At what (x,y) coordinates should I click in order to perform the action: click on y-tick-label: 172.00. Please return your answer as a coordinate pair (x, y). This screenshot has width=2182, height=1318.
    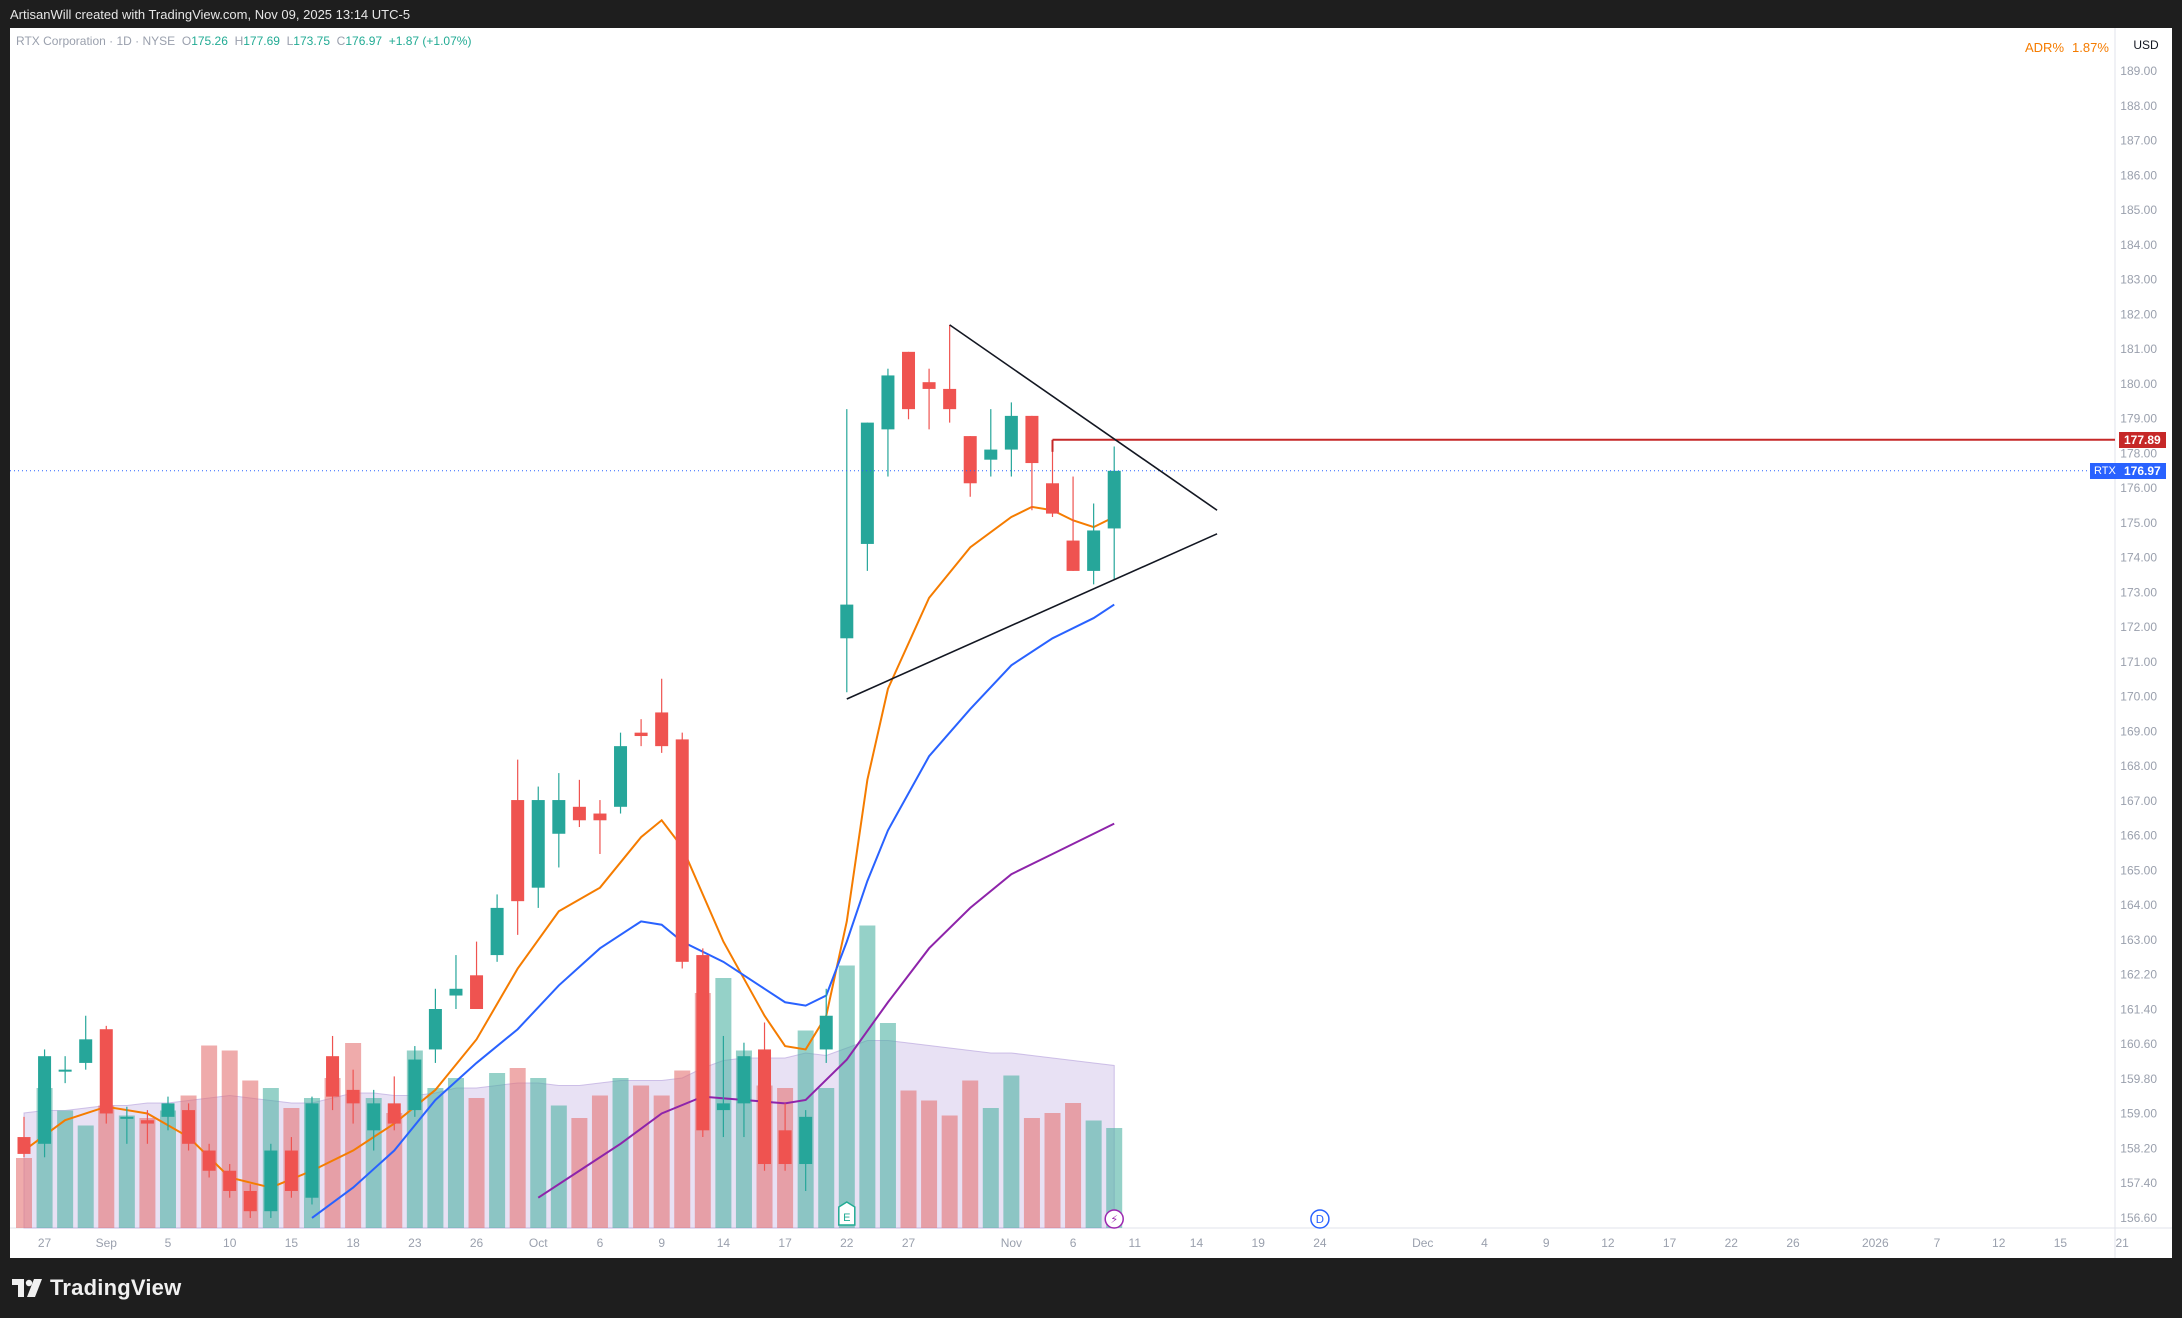
    Looking at the image, I should click on (2138, 627).